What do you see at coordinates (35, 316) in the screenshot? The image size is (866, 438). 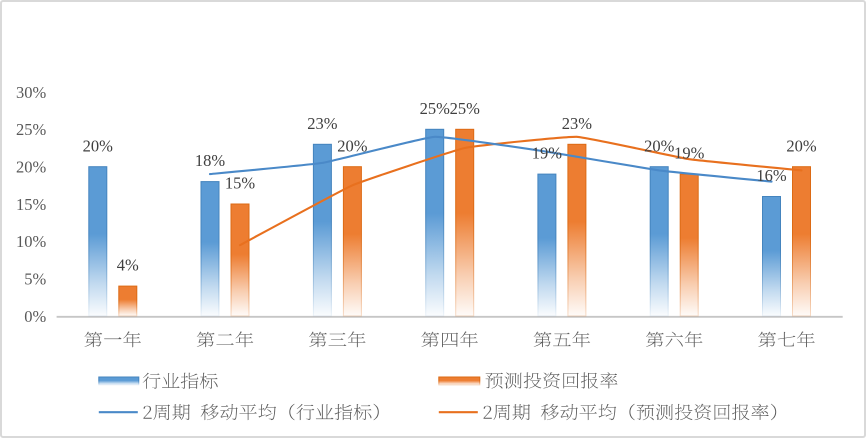 I see `svg-text: 0%` at bounding box center [35, 316].